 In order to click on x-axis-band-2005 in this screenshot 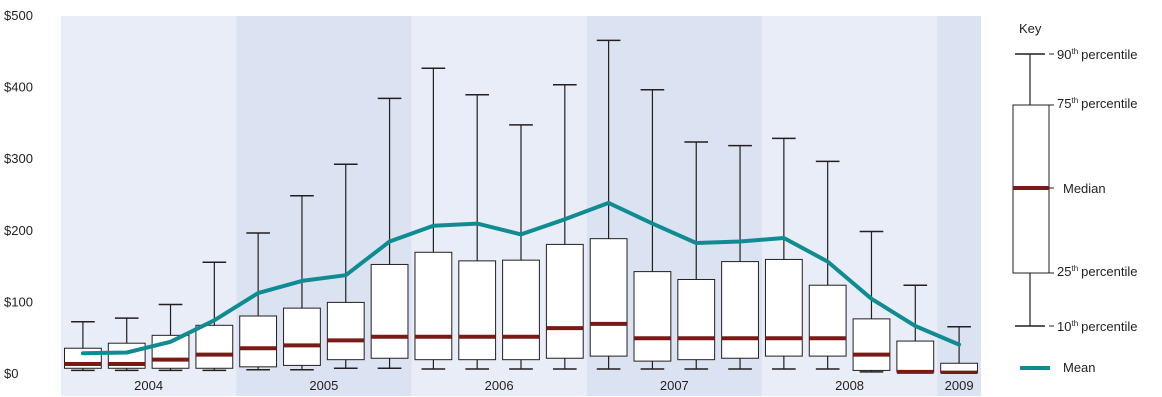, I will do `click(324, 385)`.